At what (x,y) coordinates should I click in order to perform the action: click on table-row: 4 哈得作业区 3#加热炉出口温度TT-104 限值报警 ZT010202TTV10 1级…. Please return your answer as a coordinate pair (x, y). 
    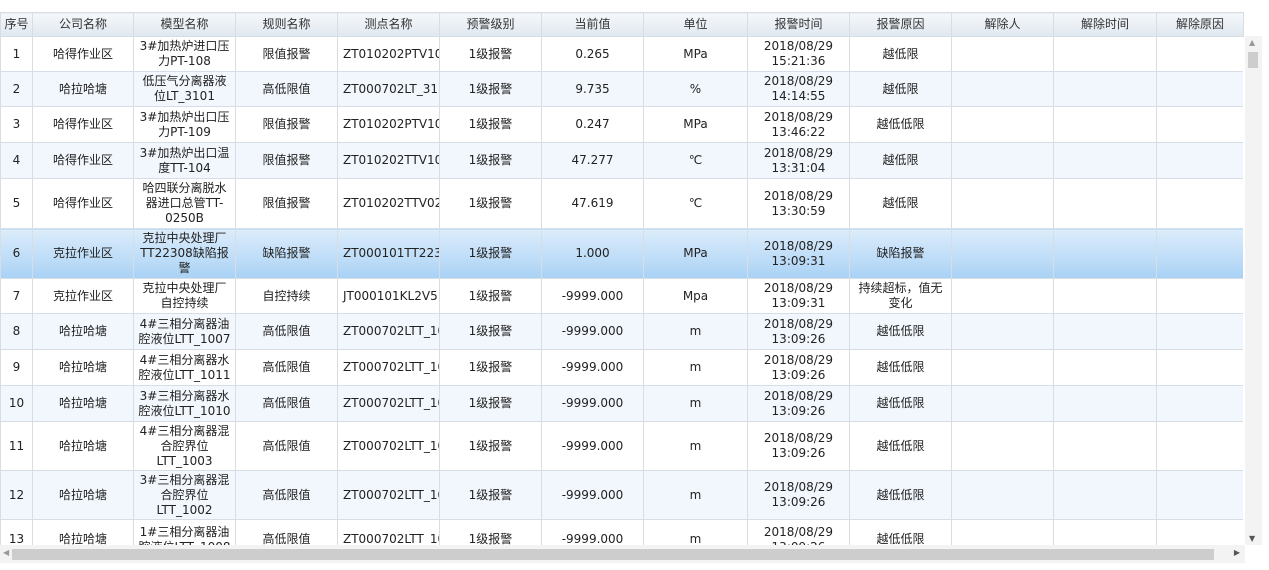
    Looking at the image, I should click on (621, 160).